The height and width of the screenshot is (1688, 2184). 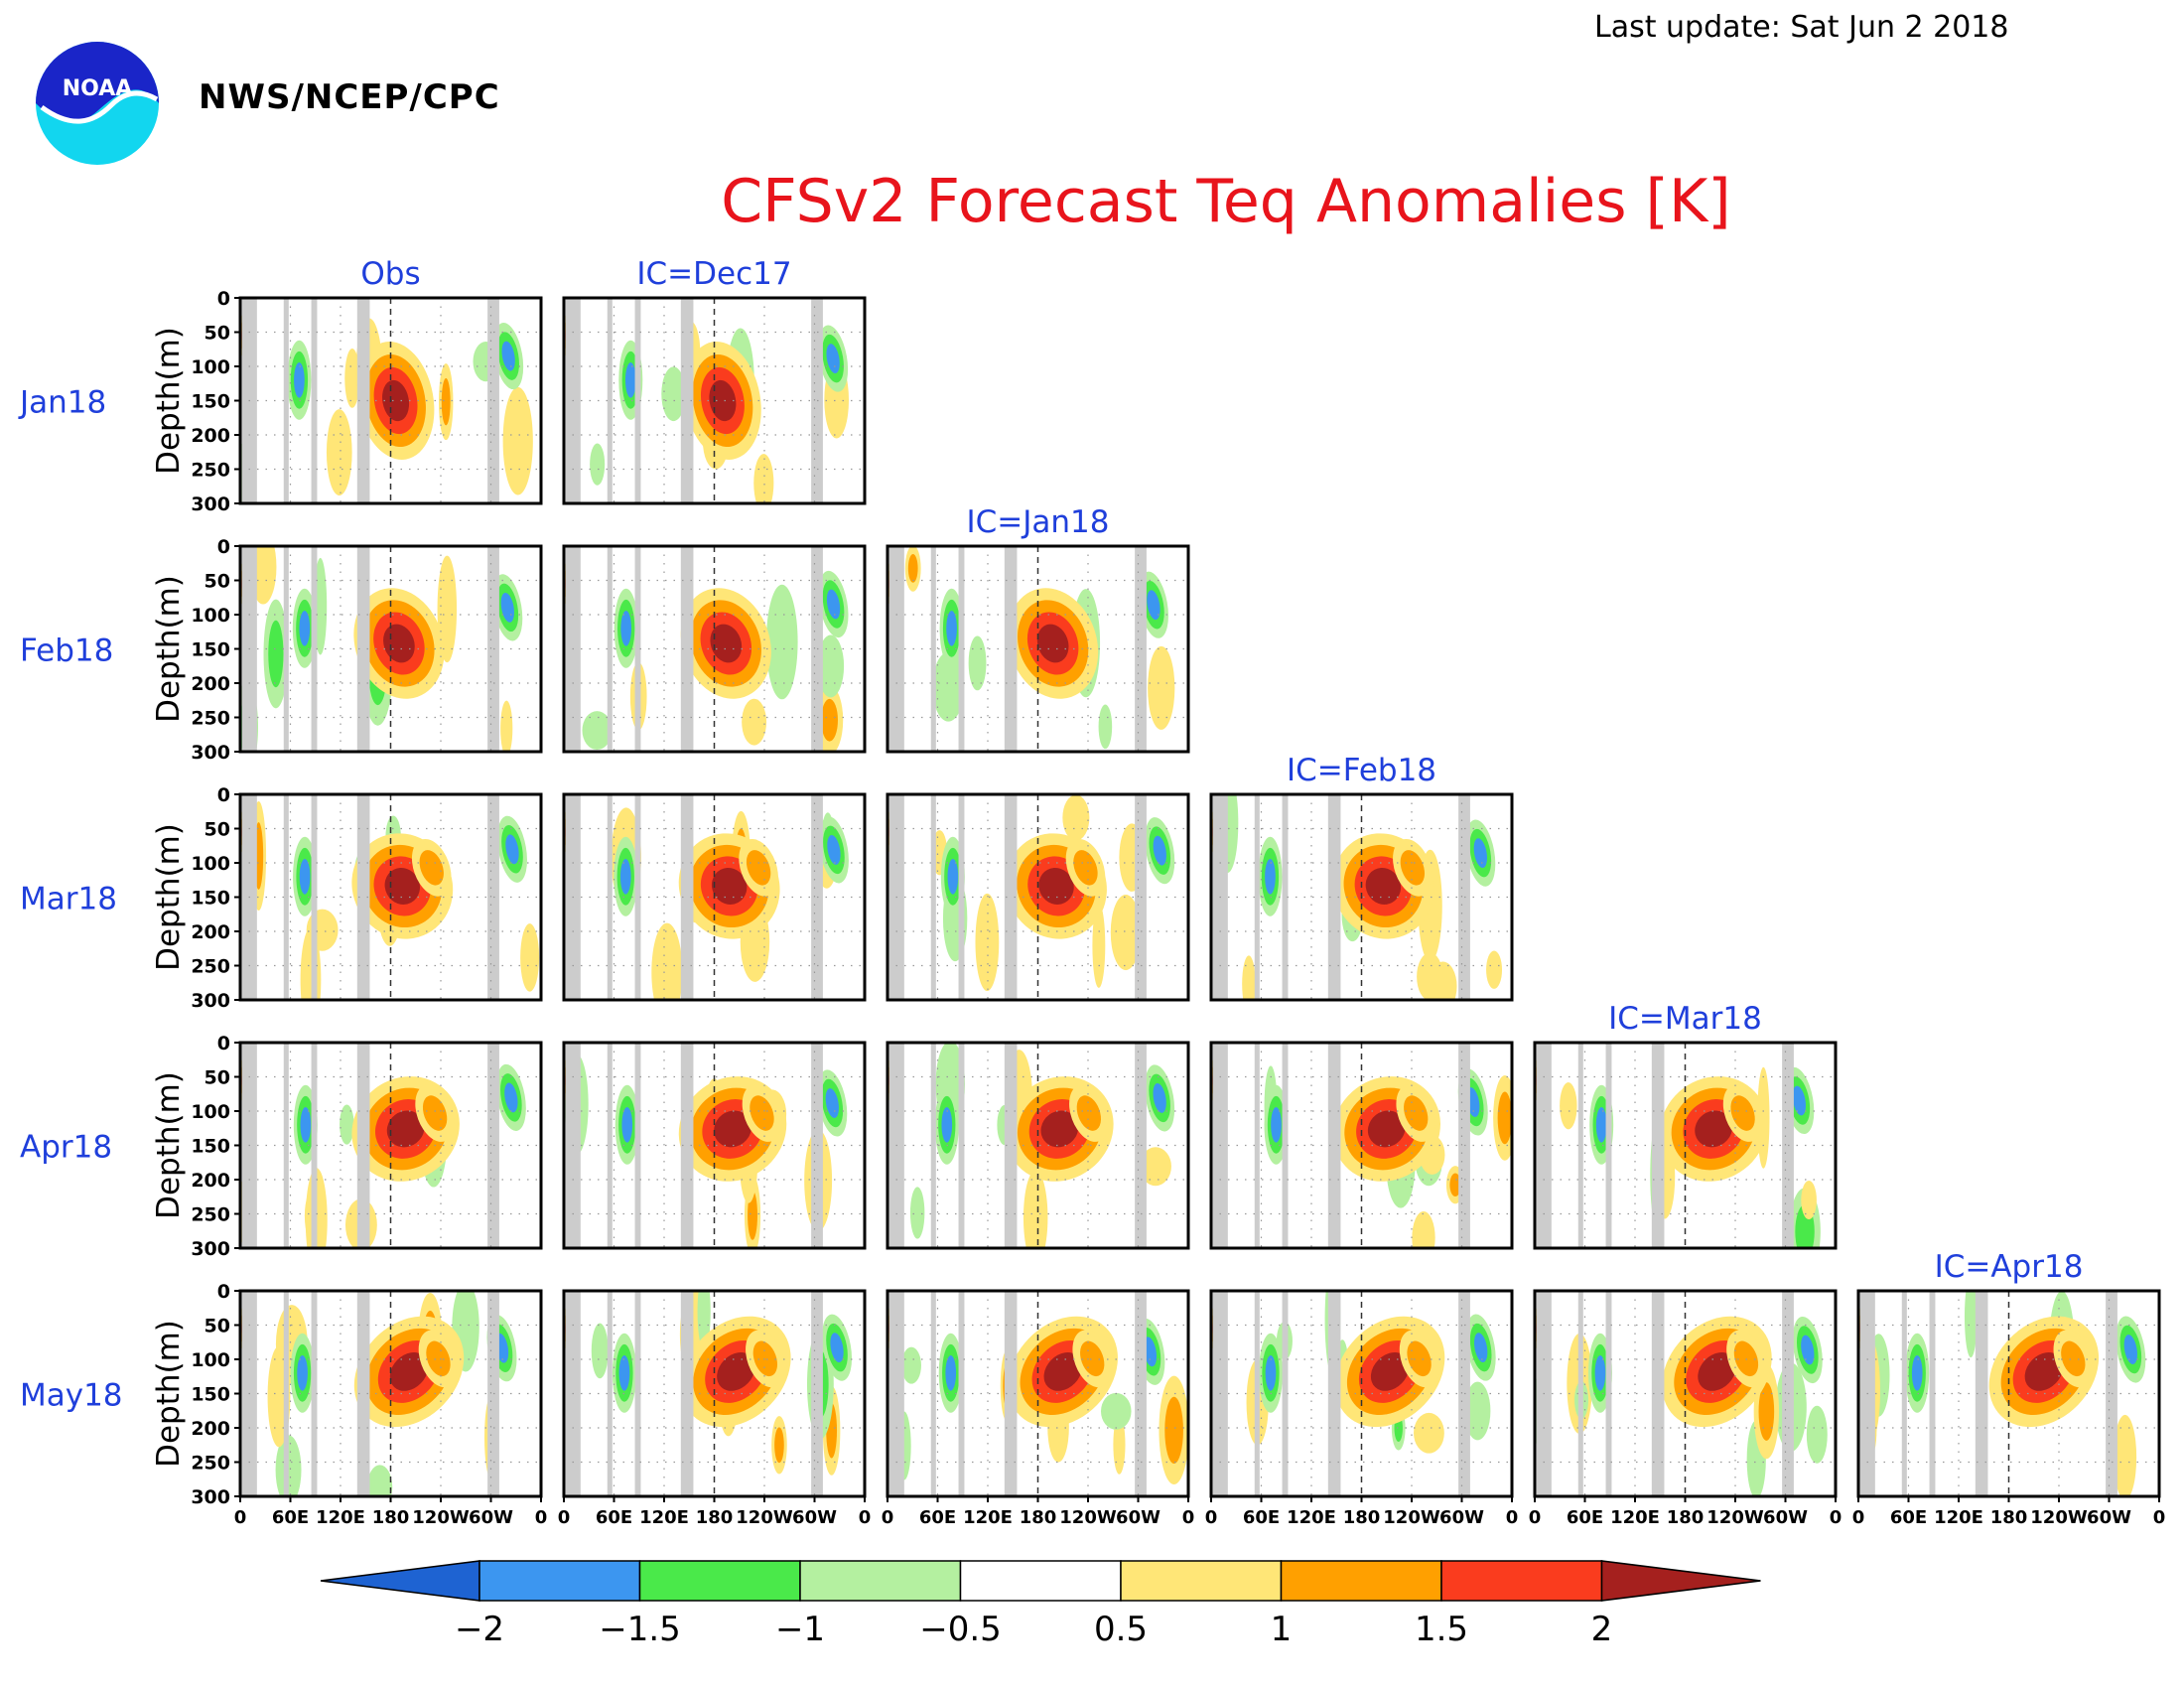 What do you see at coordinates (71, 1396) in the screenshot?
I see `row-label: May18` at bounding box center [71, 1396].